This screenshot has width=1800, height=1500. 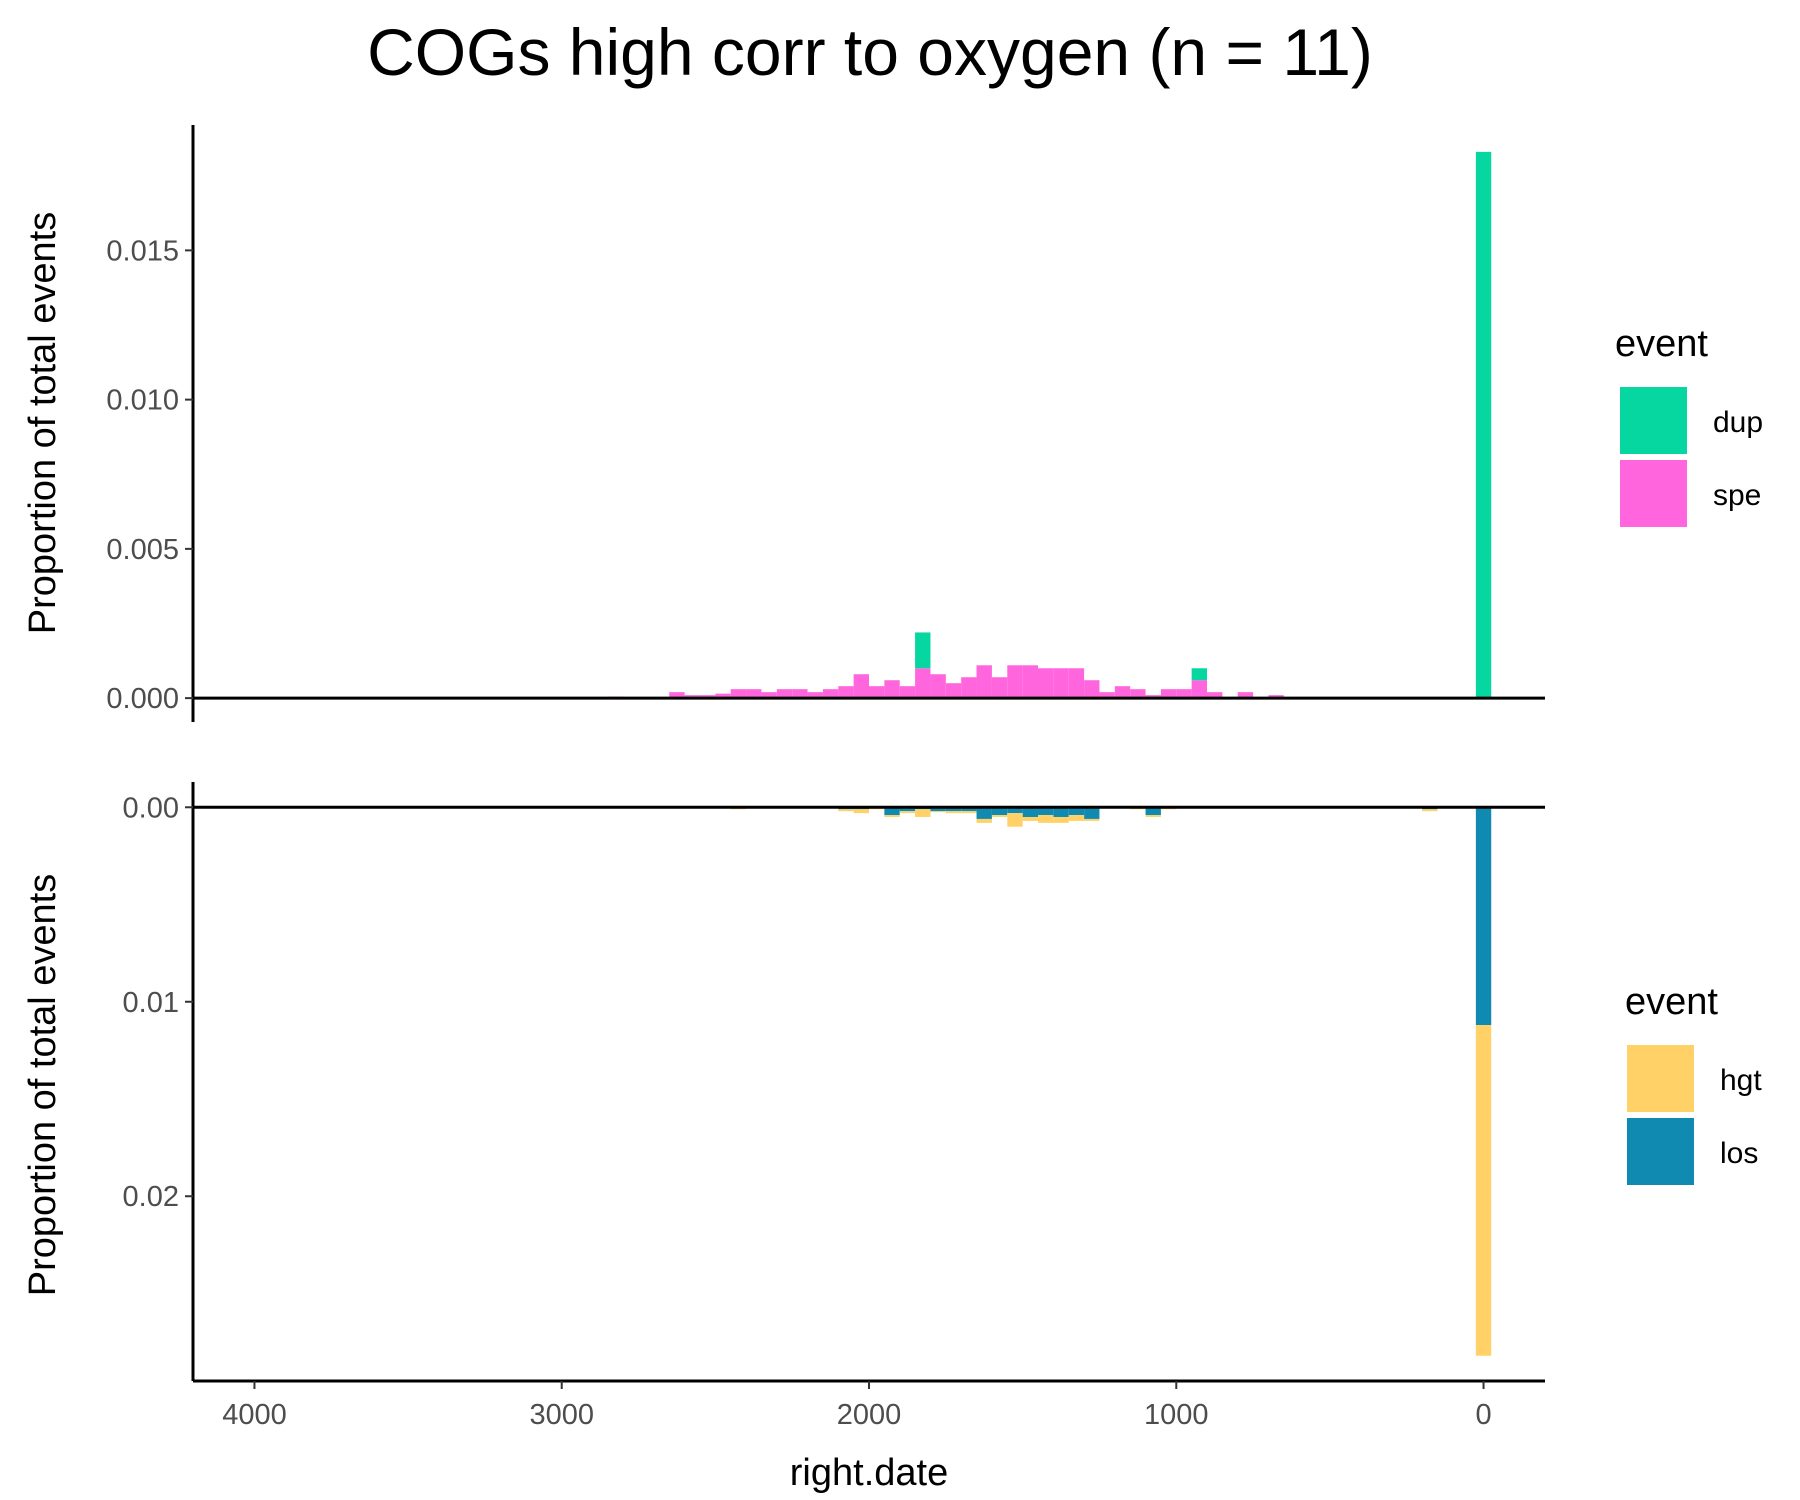 I want to click on chart-title: COGs high corr to oxygen (n = 11), so click(x=870, y=52).